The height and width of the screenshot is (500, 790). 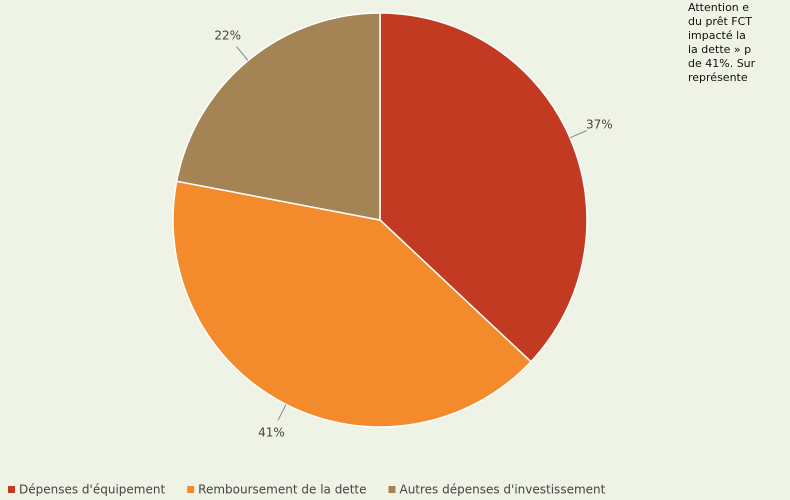 What do you see at coordinates (227, 35) in the screenshot?
I see `data-label: 22%` at bounding box center [227, 35].